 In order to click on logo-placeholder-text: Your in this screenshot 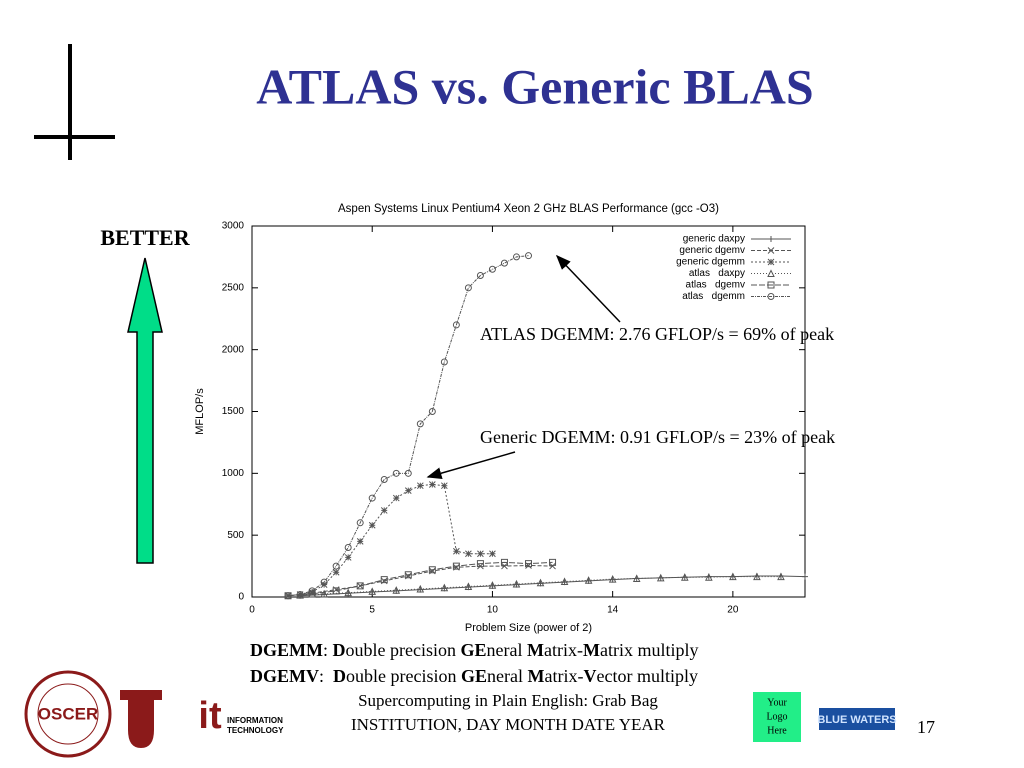, I will do `click(777, 702)`.